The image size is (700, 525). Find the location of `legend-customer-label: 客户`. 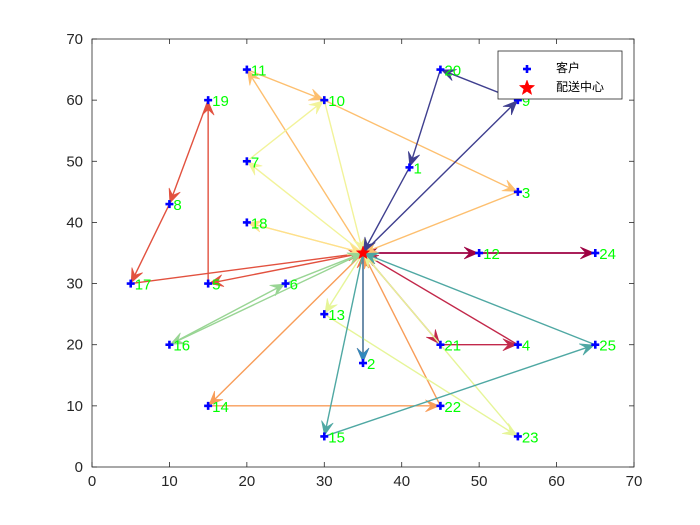

legend-customer-label: 客户 is located at coordinates (568, 67).